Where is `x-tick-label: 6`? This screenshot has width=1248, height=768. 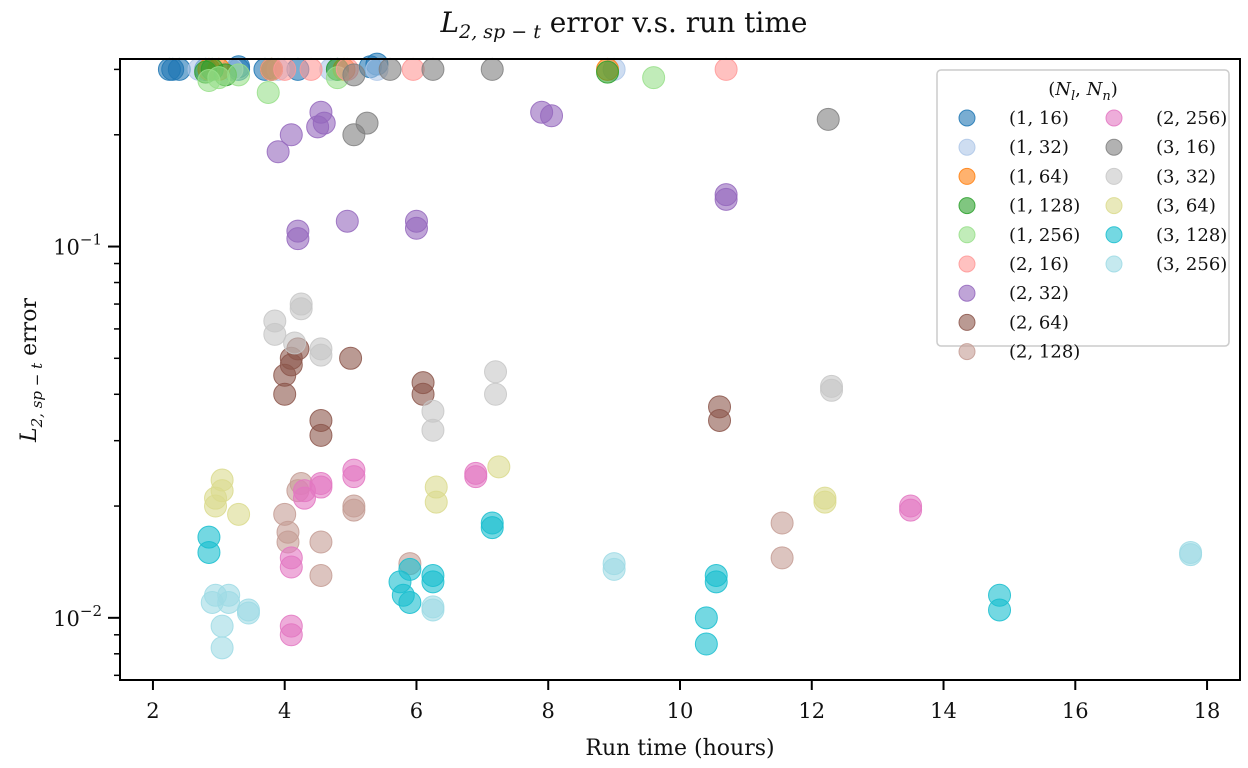
x-tick-label: 6 is located at coordinates (416, 711).